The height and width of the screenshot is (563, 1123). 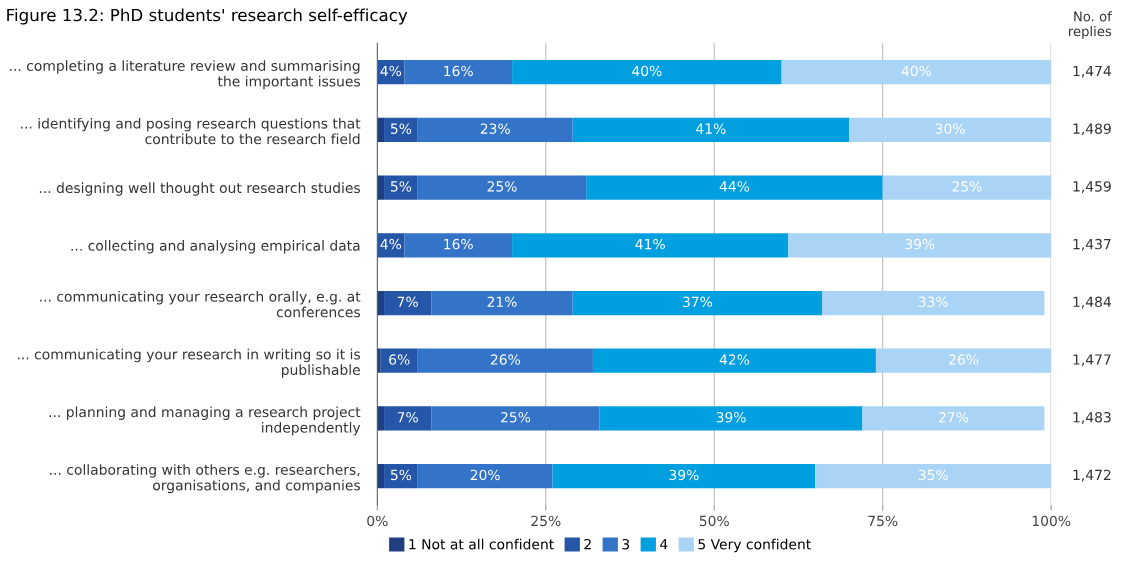 I want to click on legend-label: 4, so click(x=664, y=544).